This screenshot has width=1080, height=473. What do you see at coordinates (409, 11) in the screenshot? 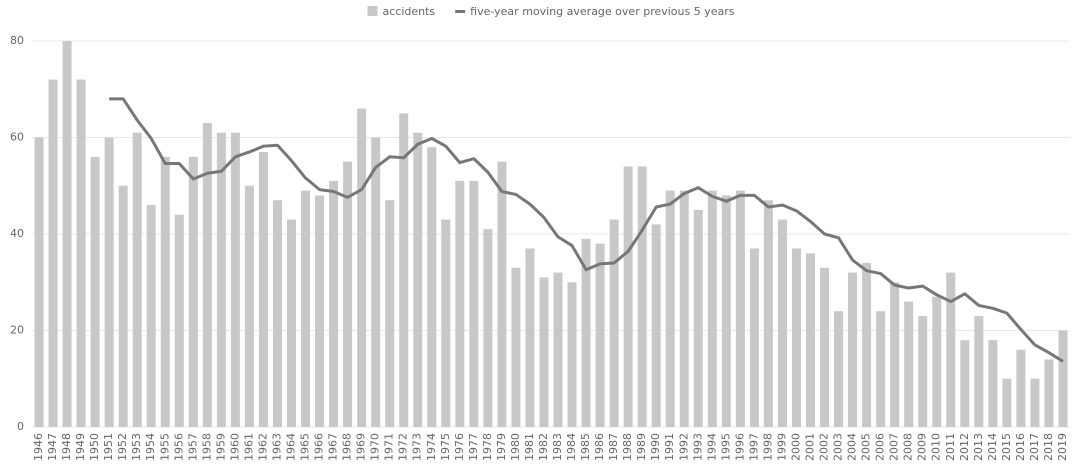
I see `legend-label: accidents` at bounding box center [409, 11].